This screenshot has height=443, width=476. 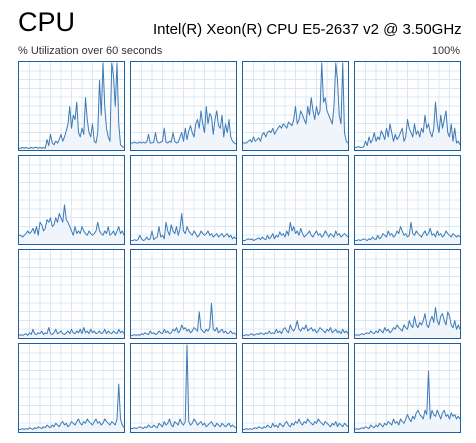 What do you see at coordinates (47, 22) in the screenshot?
I see `cpu-title: CPU` at bounding box center [47, 22].